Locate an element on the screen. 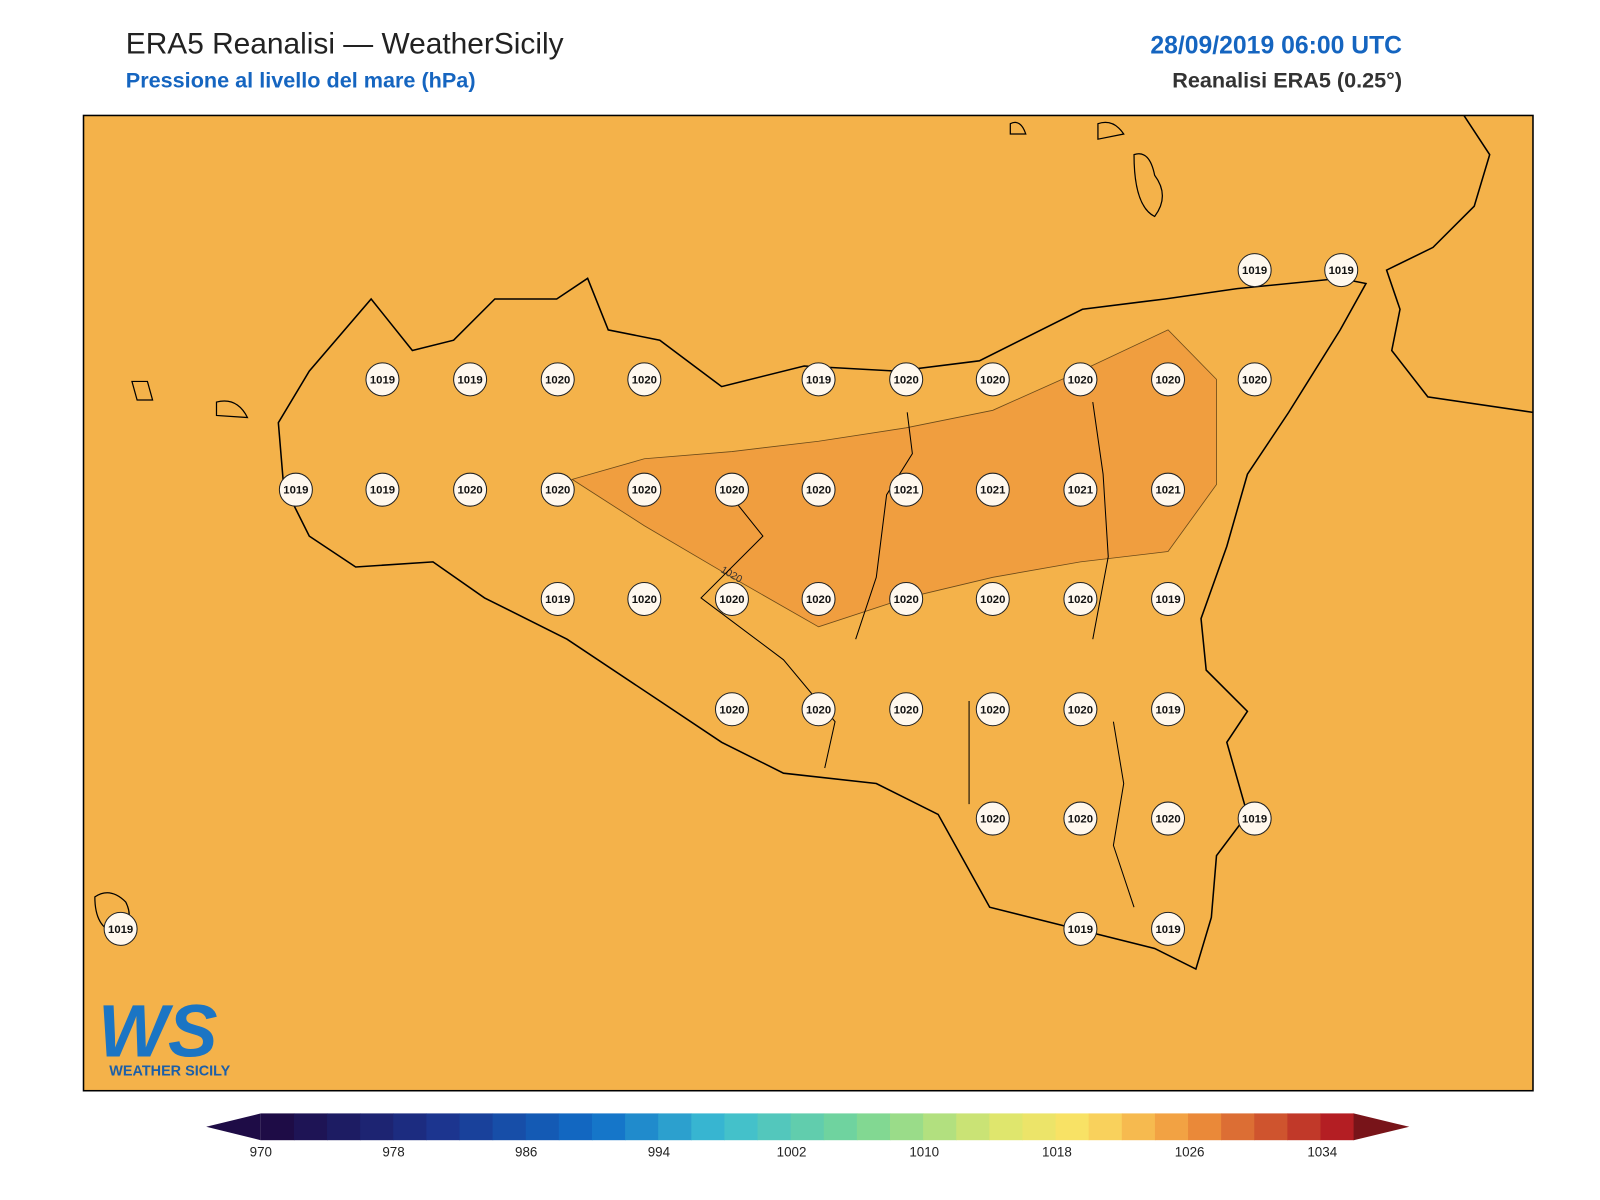 The width and height of the screenshot is (1600, 1200). title: ERA5 Reanalisi — WeatherSicily is located at coordinates (345, 44).